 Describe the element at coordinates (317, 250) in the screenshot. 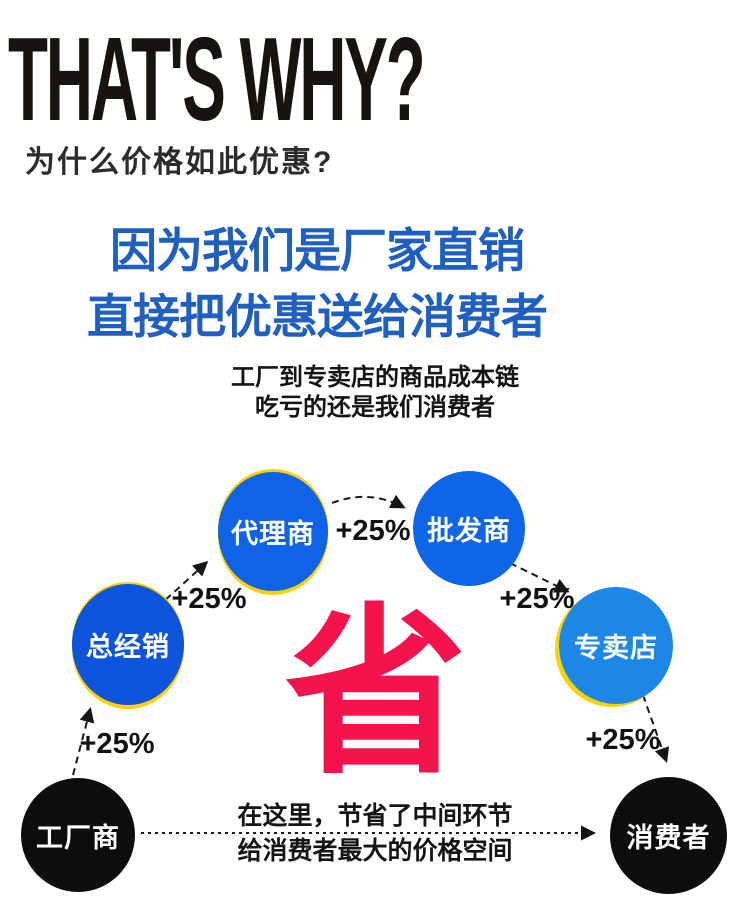

I see `headline-line1: 因为我们是厂家直销` at that location.